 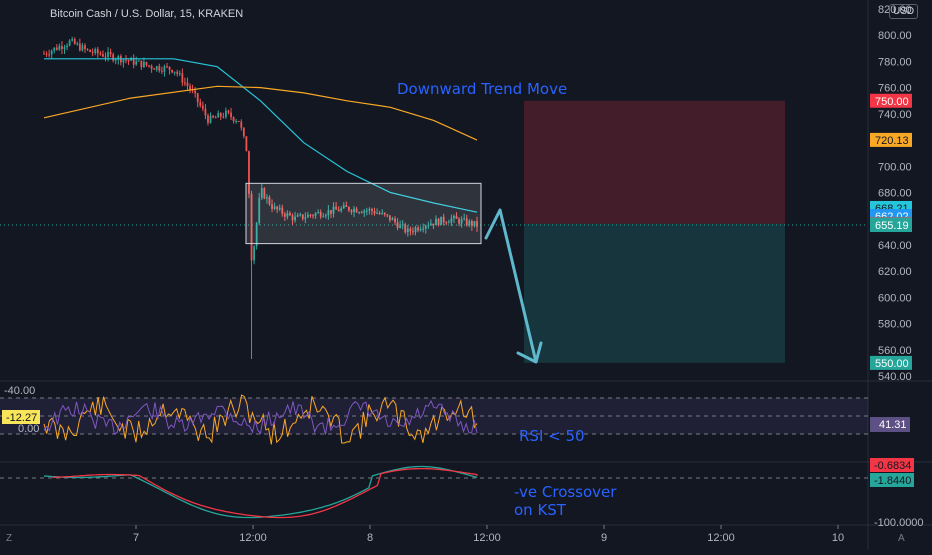 I want to click on rsi-line-yellow, so click(x=260, y=419).